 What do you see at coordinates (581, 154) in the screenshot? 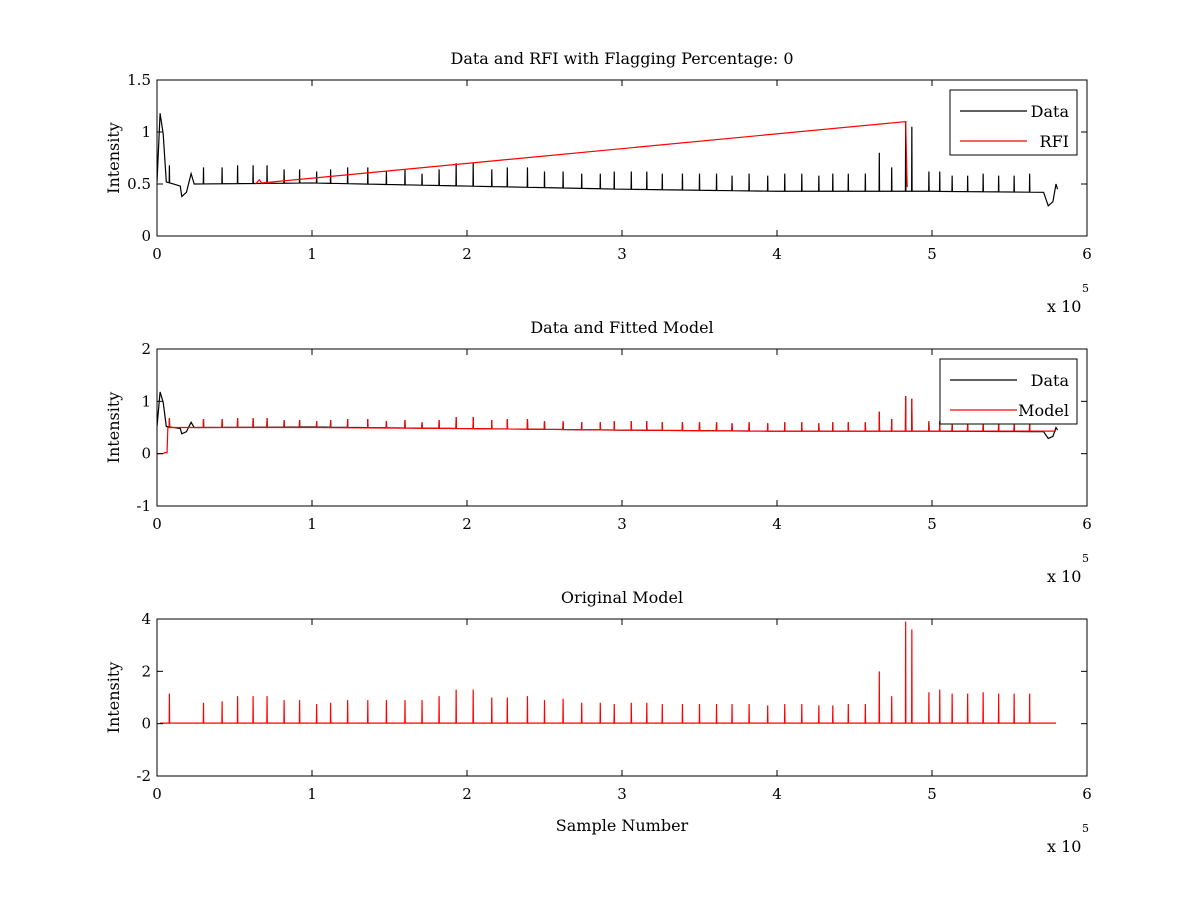
I see `series-line-rfi` at bounding box center [581, 154].